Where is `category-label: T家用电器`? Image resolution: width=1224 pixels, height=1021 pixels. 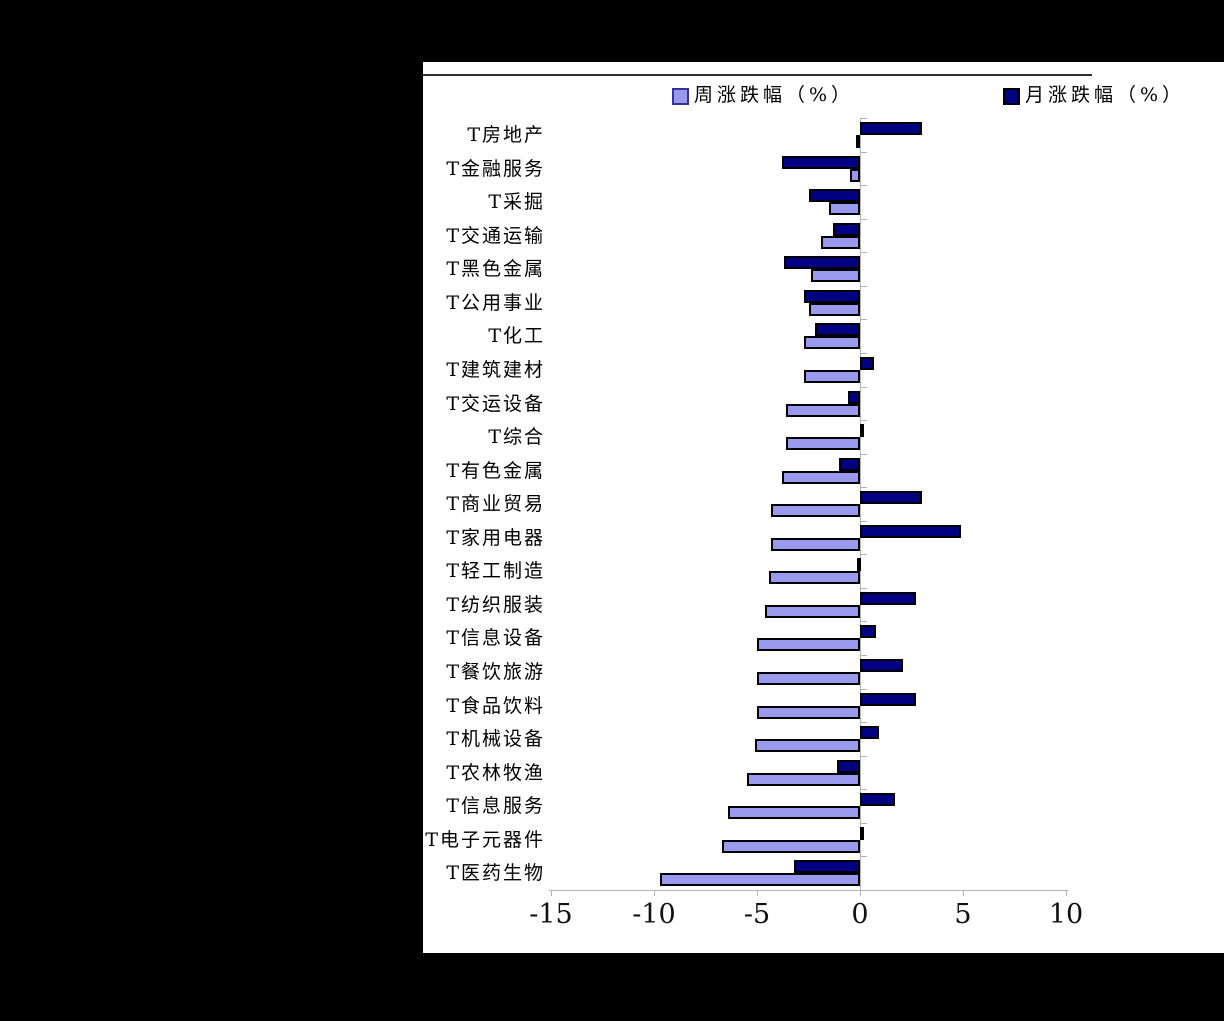 category-label: T家用电器 is located at coordinates (495, 537).